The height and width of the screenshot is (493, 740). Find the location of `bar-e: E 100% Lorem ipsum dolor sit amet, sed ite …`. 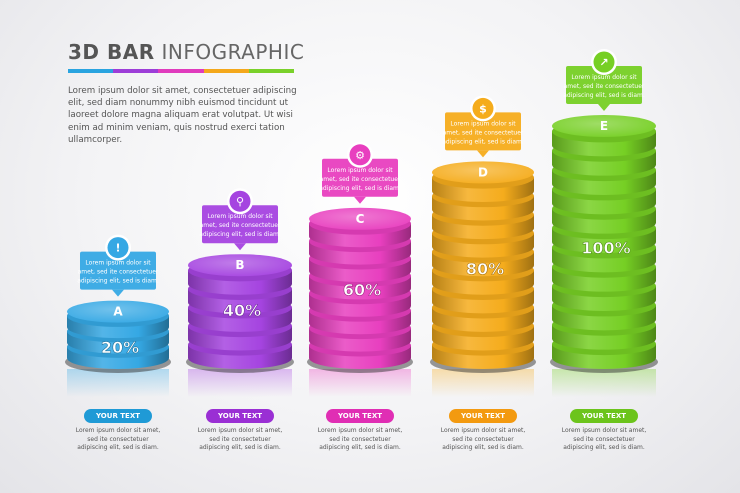

bar-e: E 100% Lorem ipsum dolor sit amet, sed ite … is located at coordinates (604, 223).